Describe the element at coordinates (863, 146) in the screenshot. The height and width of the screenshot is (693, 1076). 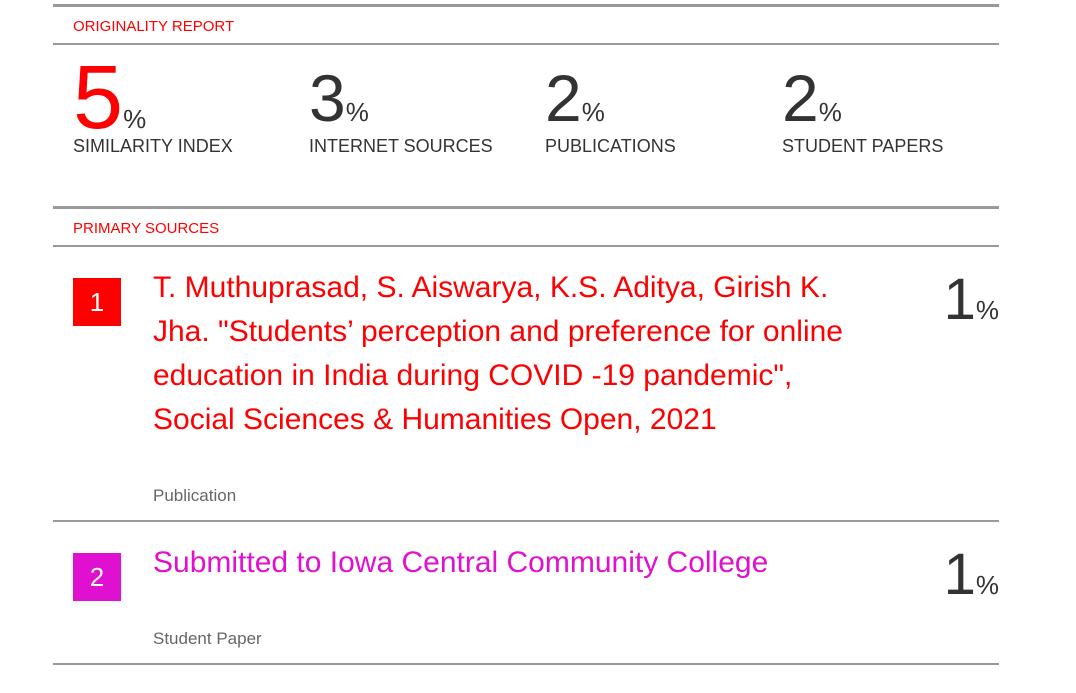
I see `stat-label: STUDENT PAPERS` at that location.